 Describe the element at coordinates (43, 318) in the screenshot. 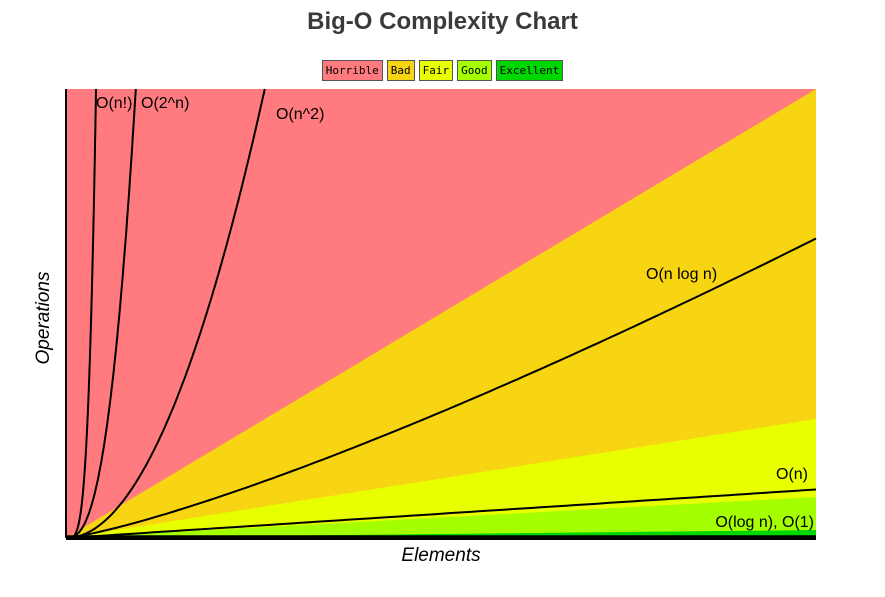

I see `y-axis-title: Operations` at that location.